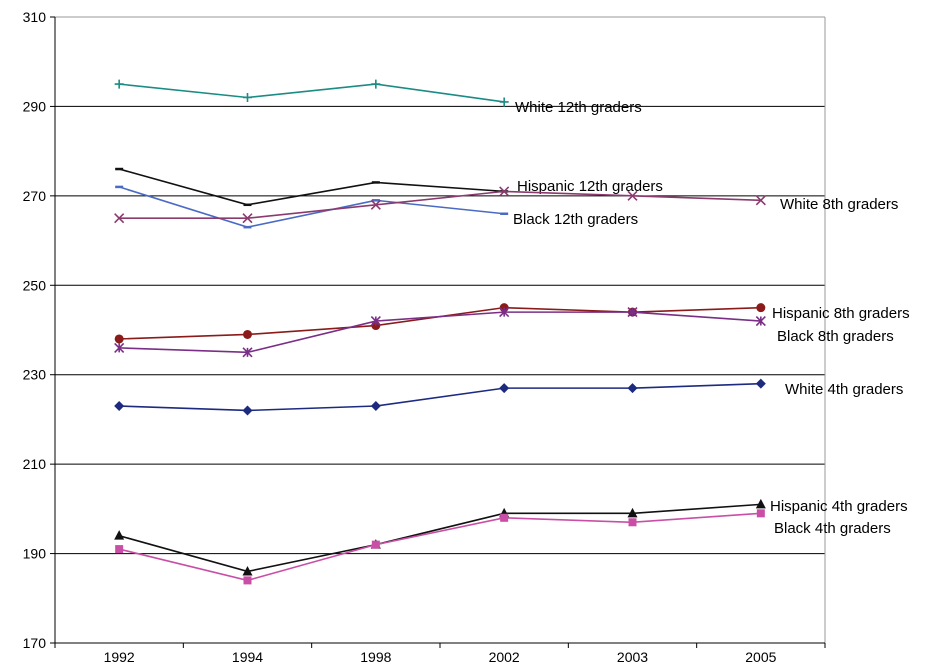 The width and height of the screenshot is (943, 665). I want to click on series-line-white-12th-graders, so click(312, 93).